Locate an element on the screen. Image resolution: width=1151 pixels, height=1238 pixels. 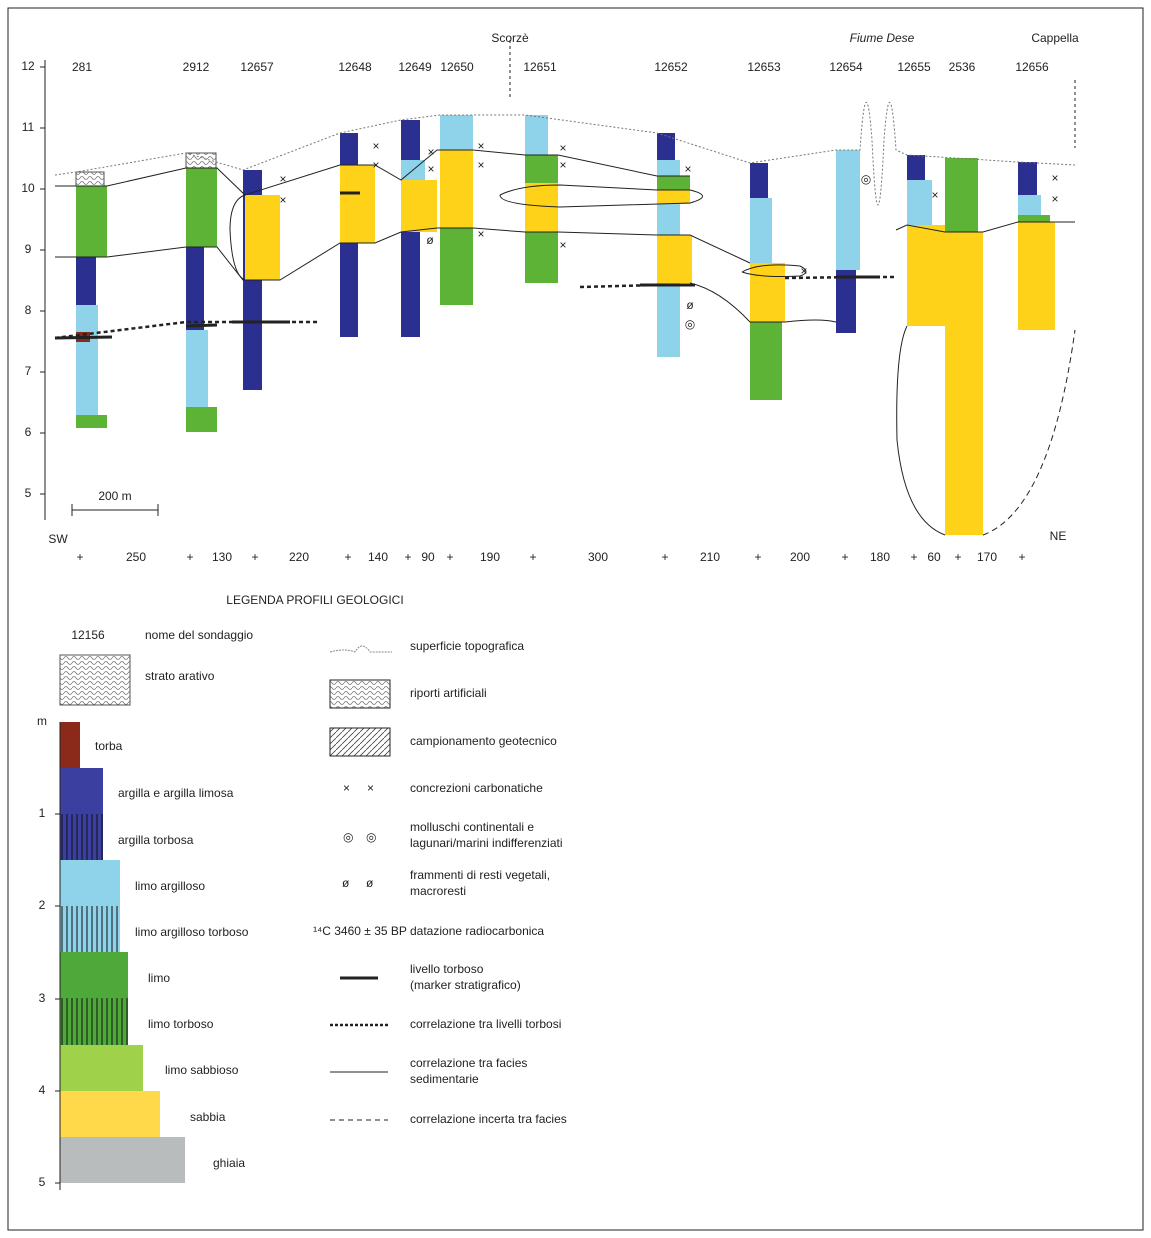
distance-label: 220 is located at coordinates (299, 557).